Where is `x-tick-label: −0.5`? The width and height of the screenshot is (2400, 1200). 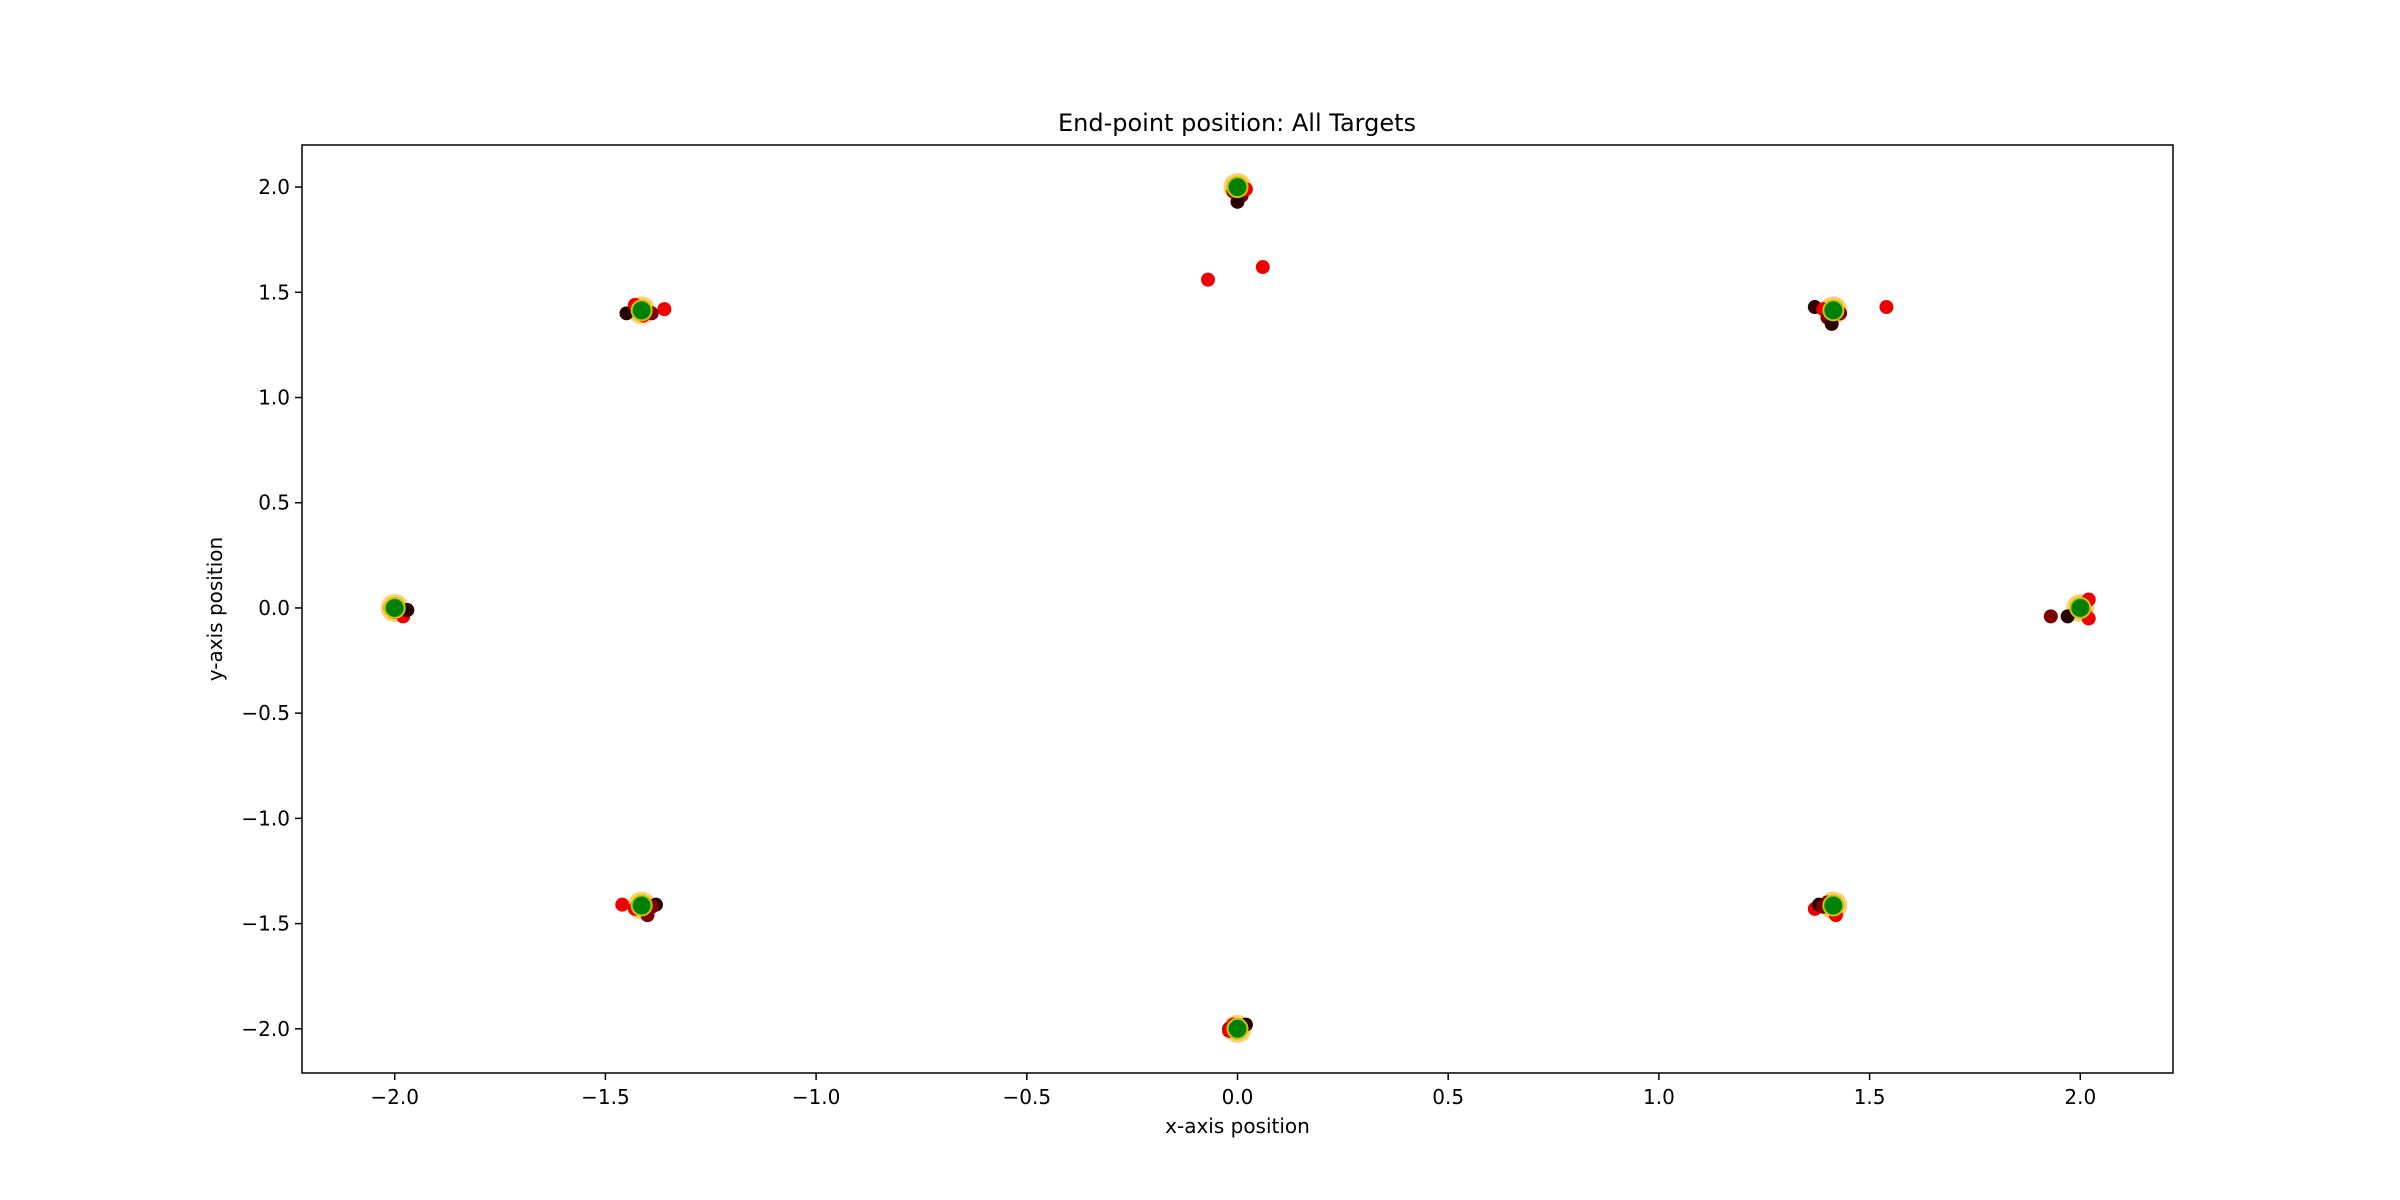 x-tick-label: −0.5 is located at coordinates (1027, 1097).